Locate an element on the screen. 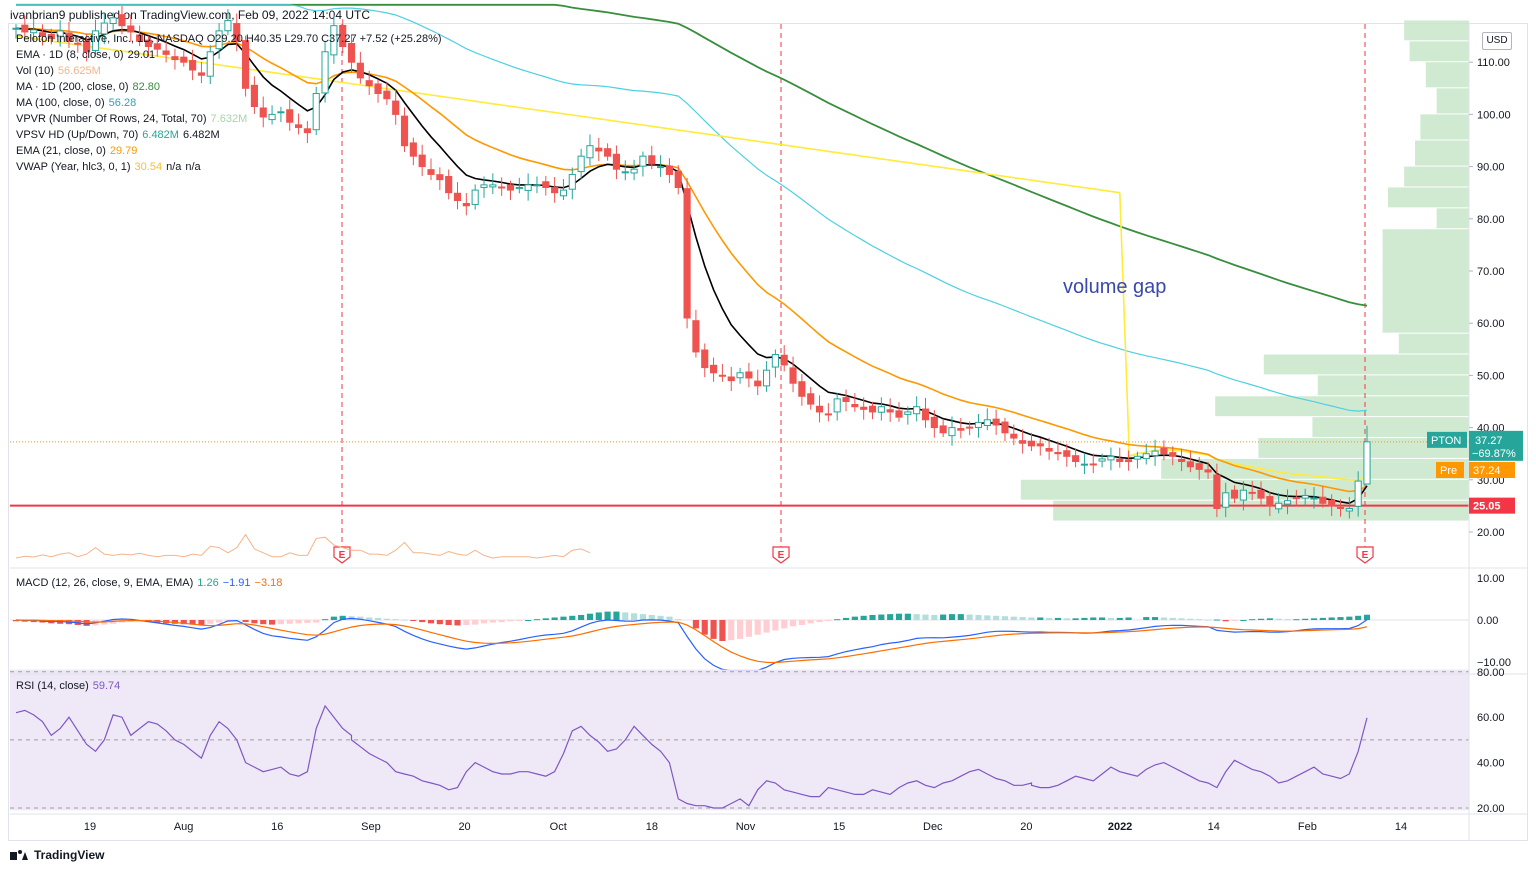  legend-rsi-label: RSI (14, close) is located at coordinates (52, 686).